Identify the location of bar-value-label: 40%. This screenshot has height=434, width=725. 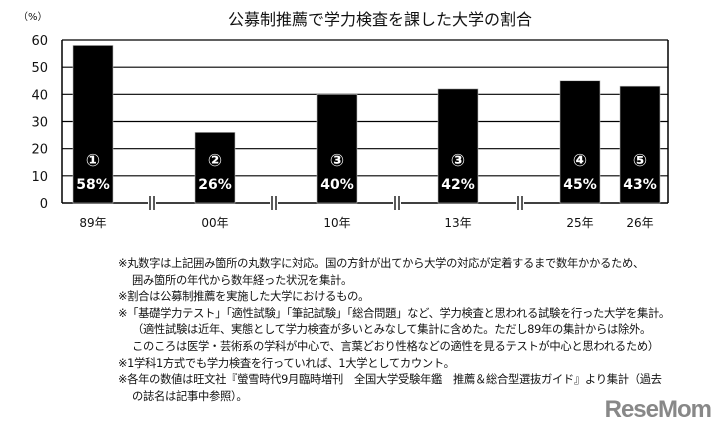
(337, 185).